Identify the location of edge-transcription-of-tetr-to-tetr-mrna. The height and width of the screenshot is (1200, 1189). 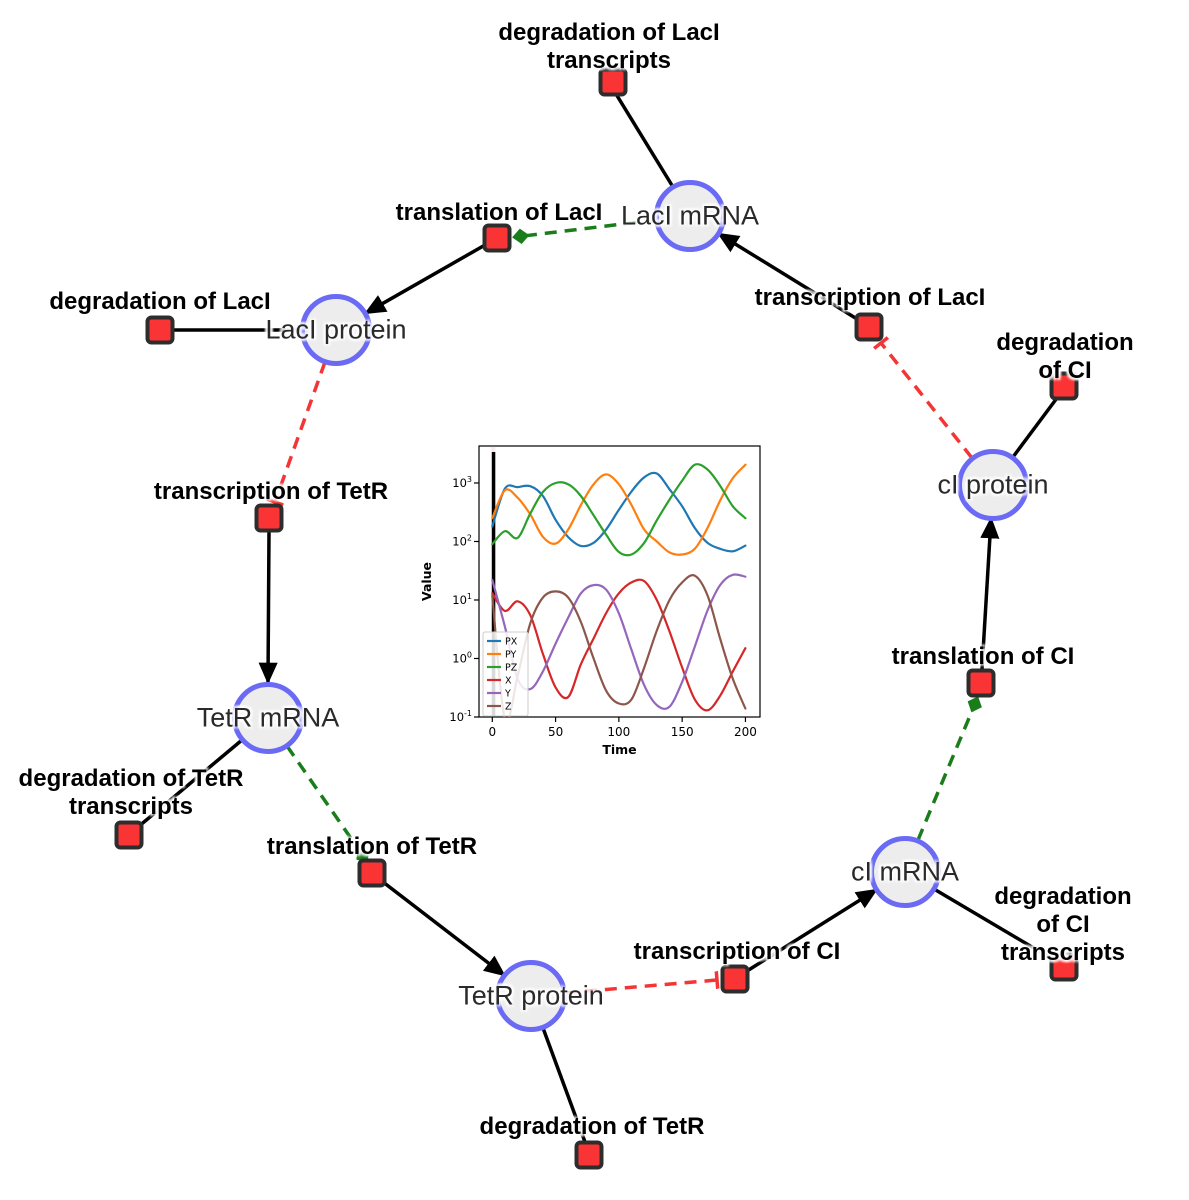
(268, 608).